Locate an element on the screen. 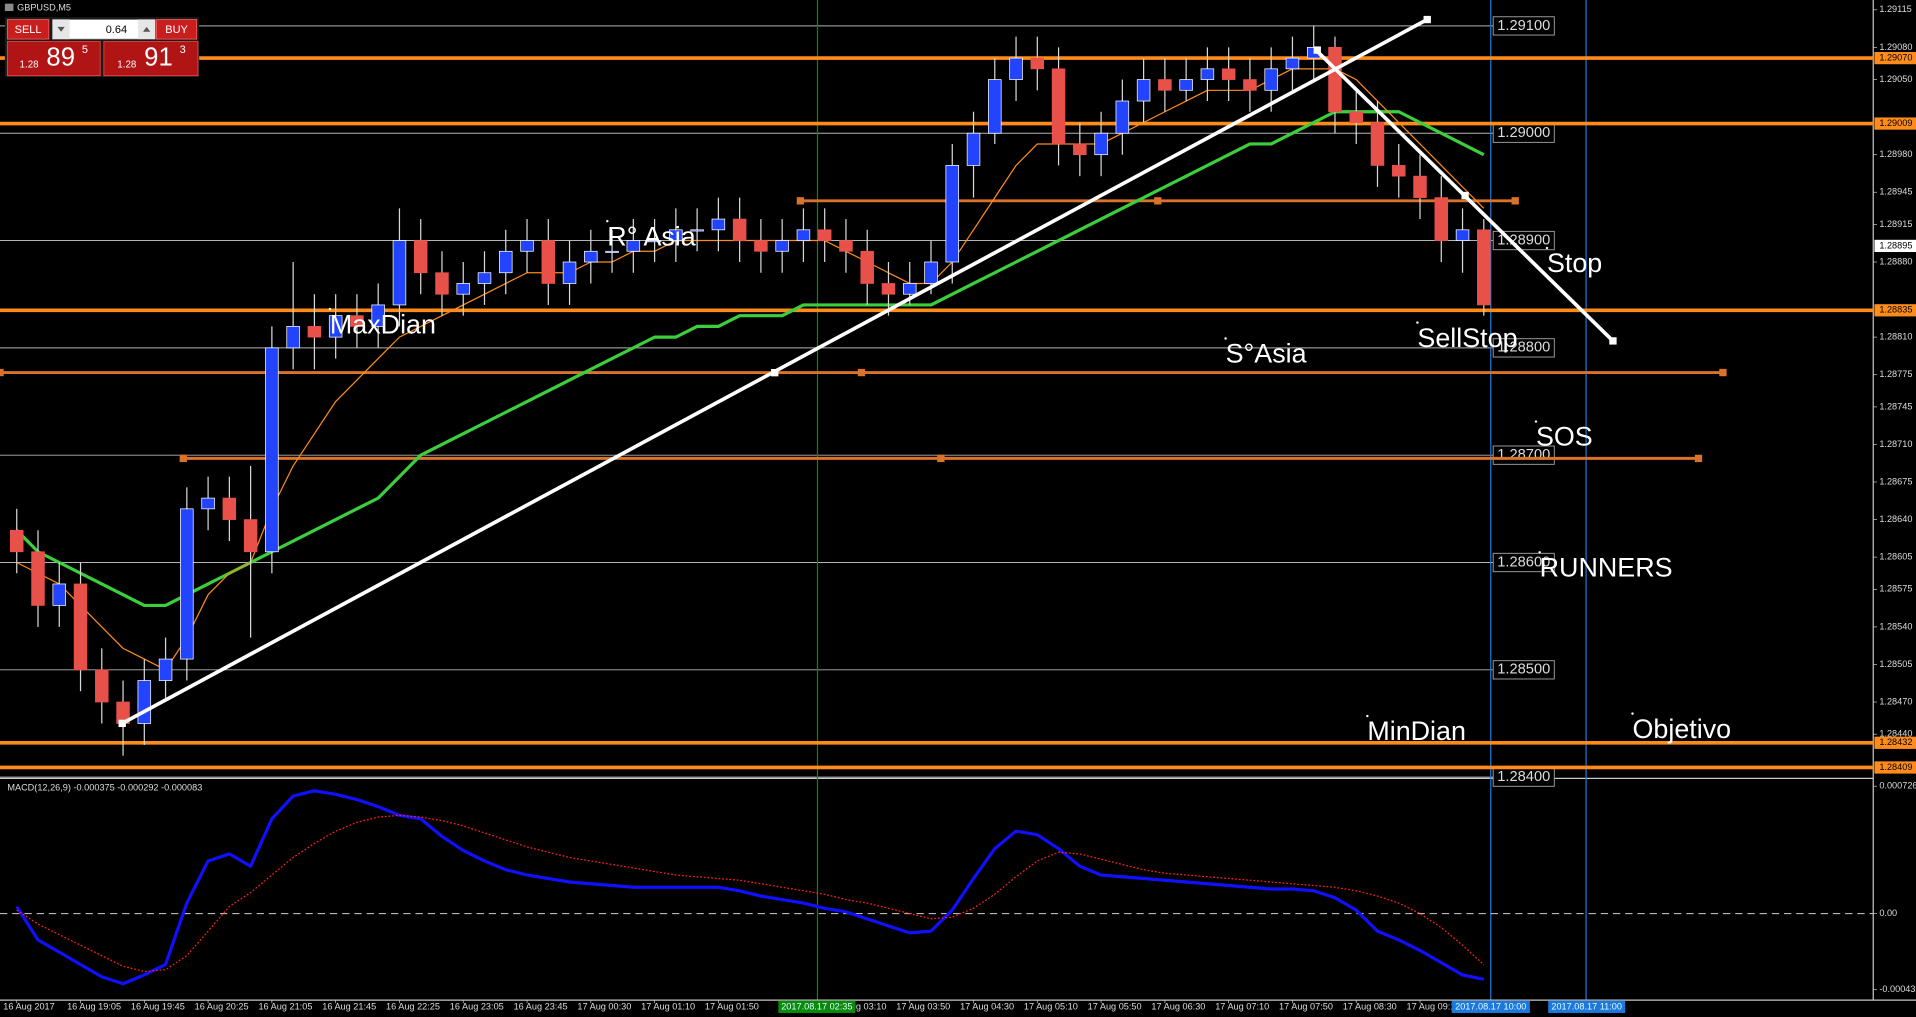 This screenshot has width=1916, height=1017. time-marker-label: 2017.08.17 11:00 is located at coordinates (1586, 1006).